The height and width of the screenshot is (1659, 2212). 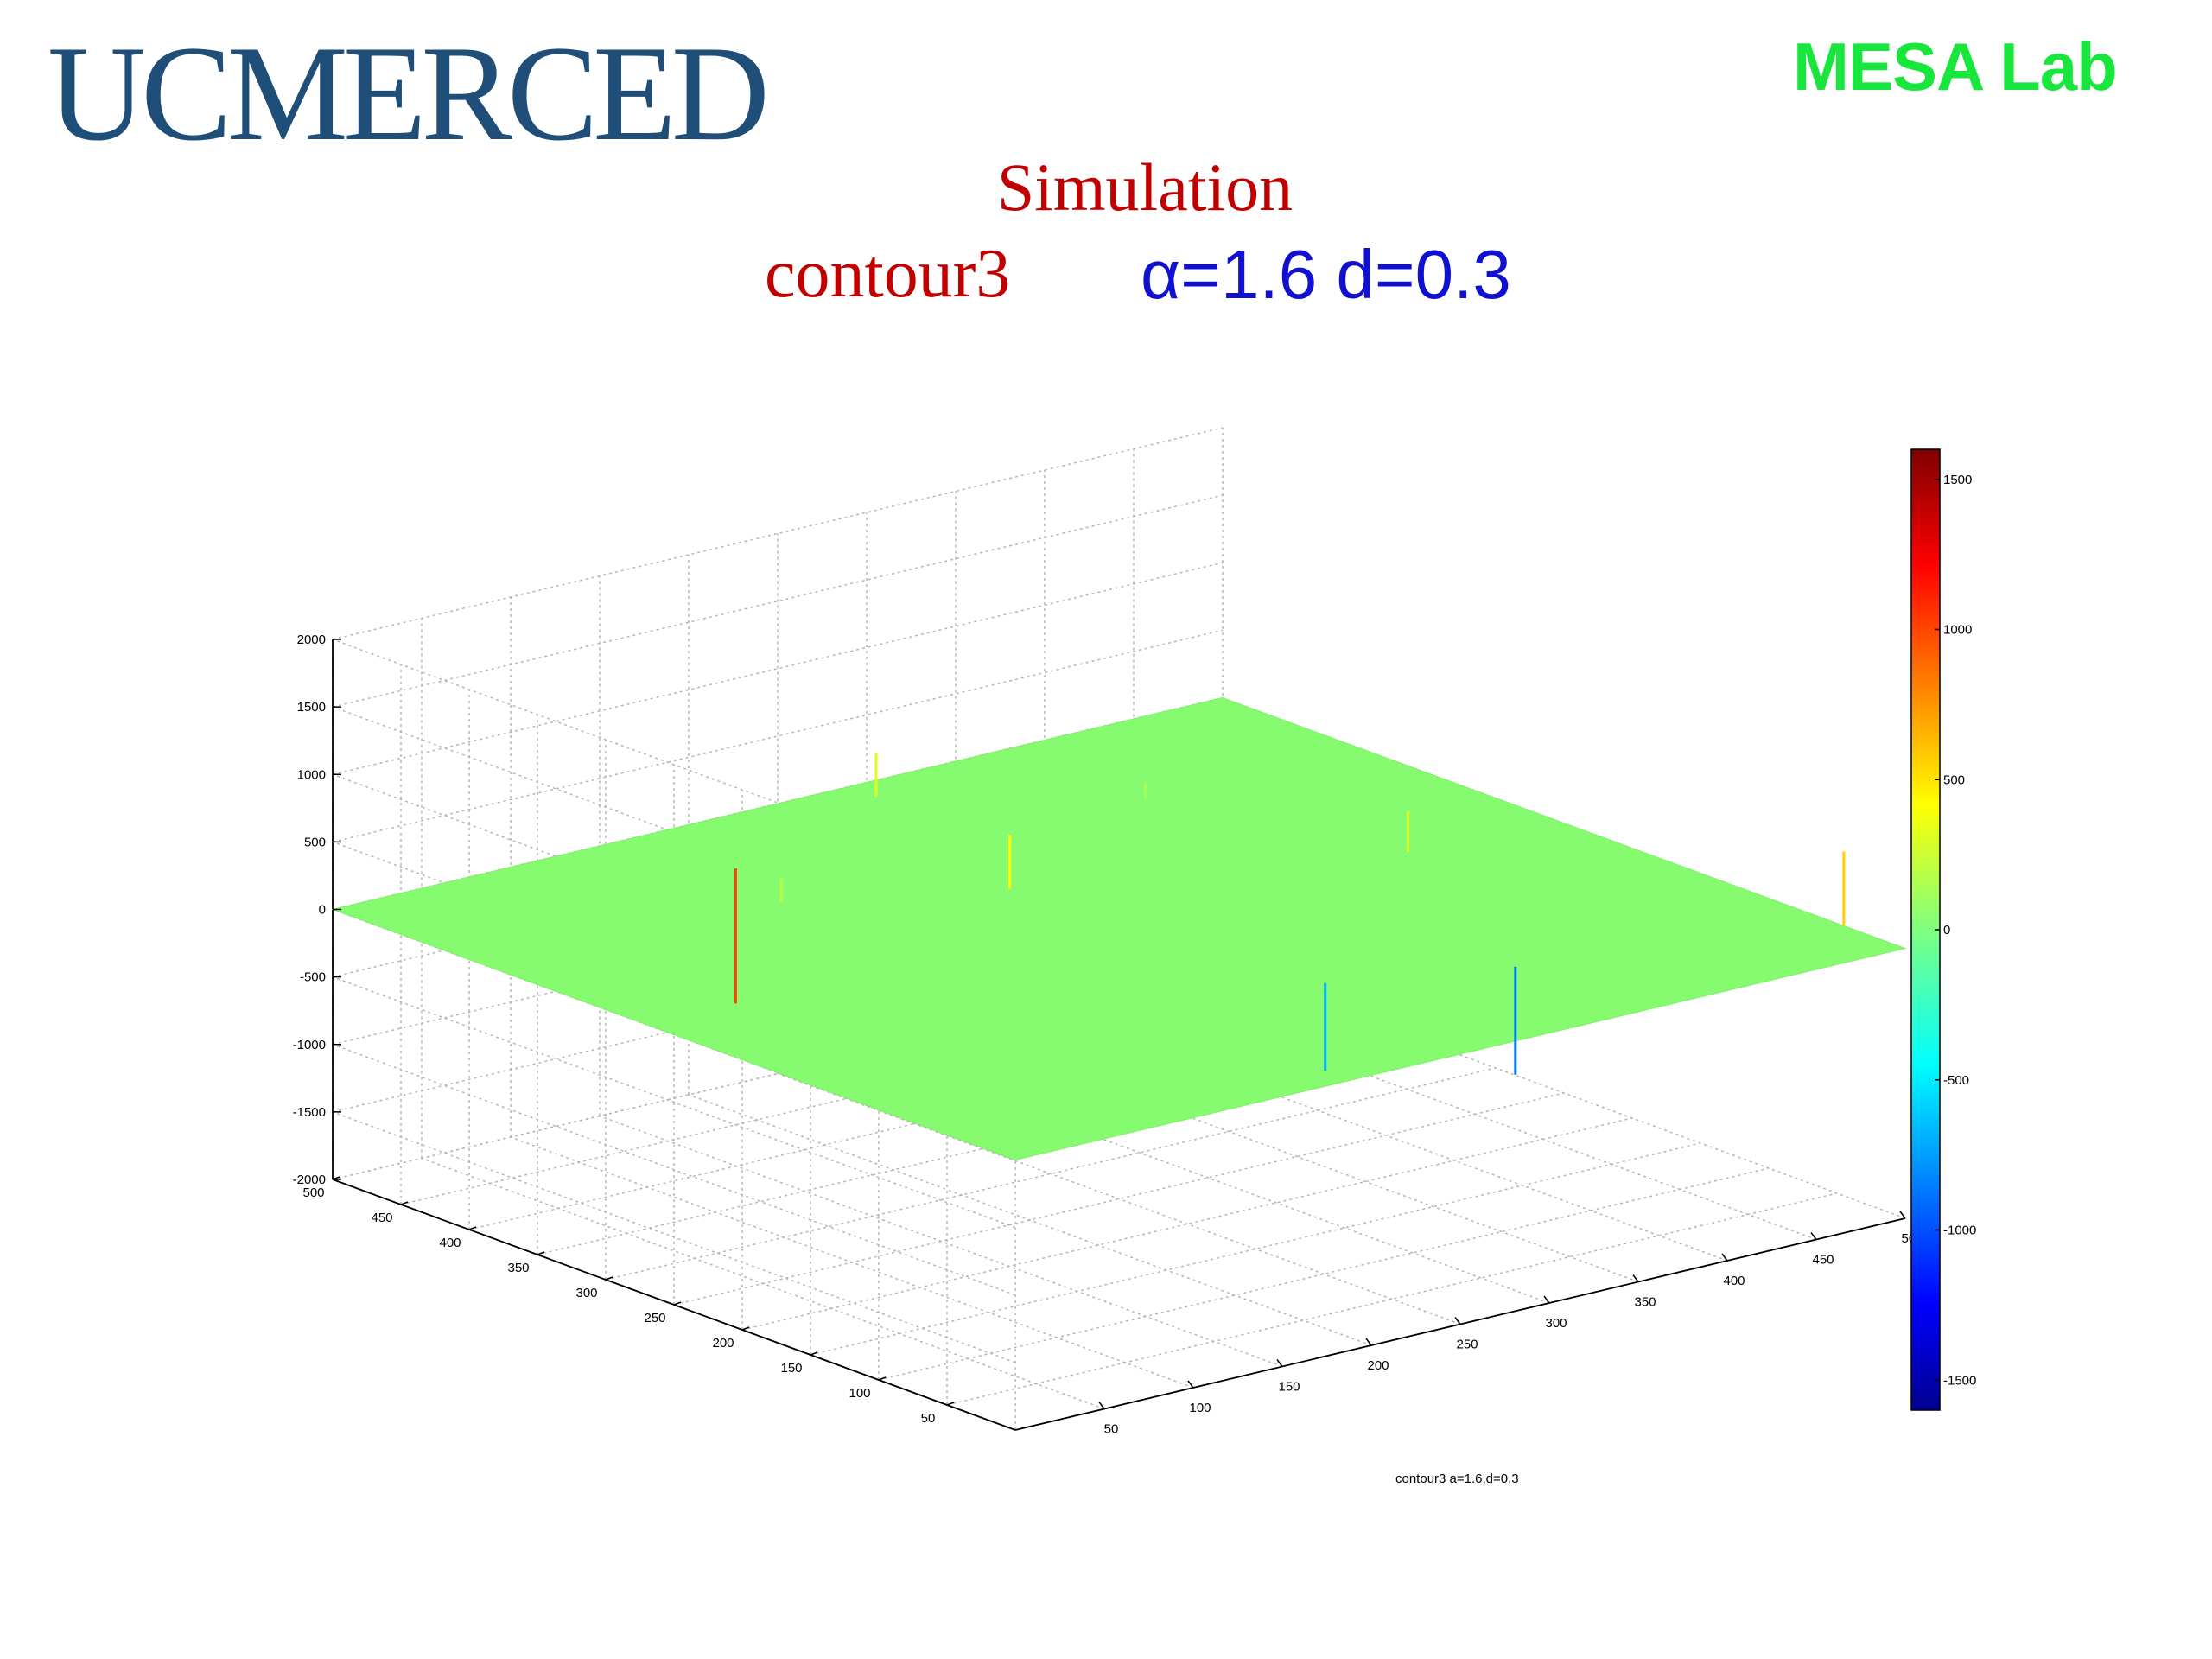 I want to click on x-tick-label: 150, so click(x=1289, y=1387).